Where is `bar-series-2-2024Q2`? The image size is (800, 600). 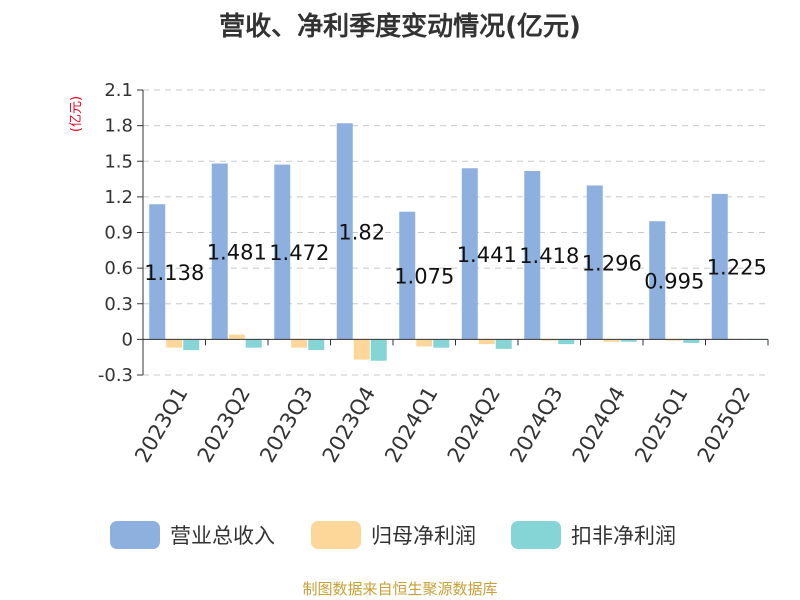
bar-series-2-2024Q2 is located at coordinates (503, 344).